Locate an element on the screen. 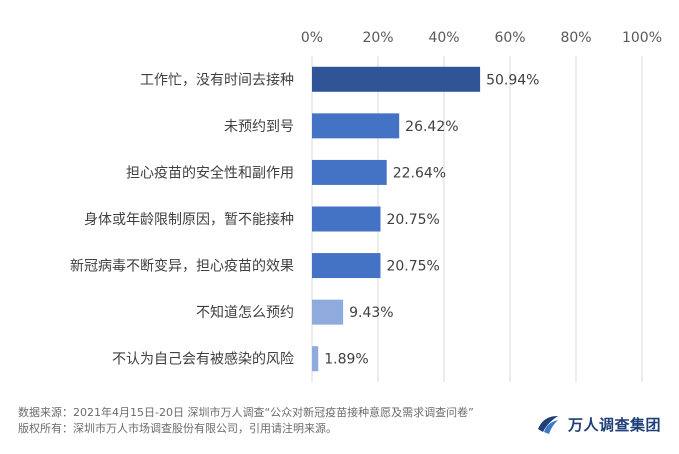  data-label-5: 9.43% is located at coordinates (371, 313).